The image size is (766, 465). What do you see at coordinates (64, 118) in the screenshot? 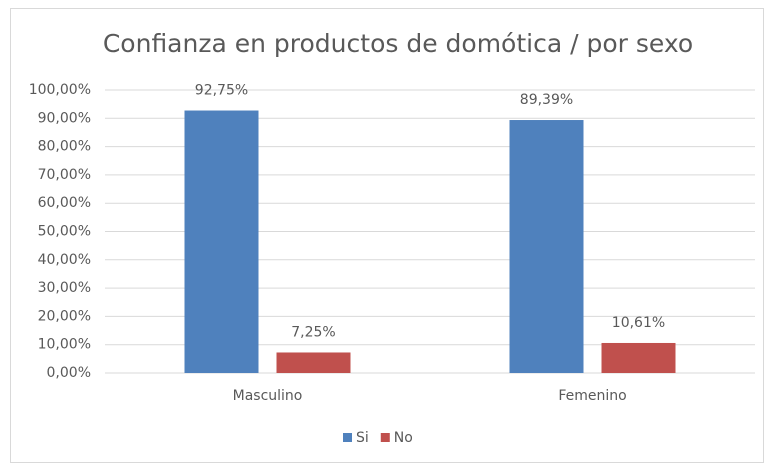
I see `y-tick-label: 90,00%` at bounding box center [64, 118].